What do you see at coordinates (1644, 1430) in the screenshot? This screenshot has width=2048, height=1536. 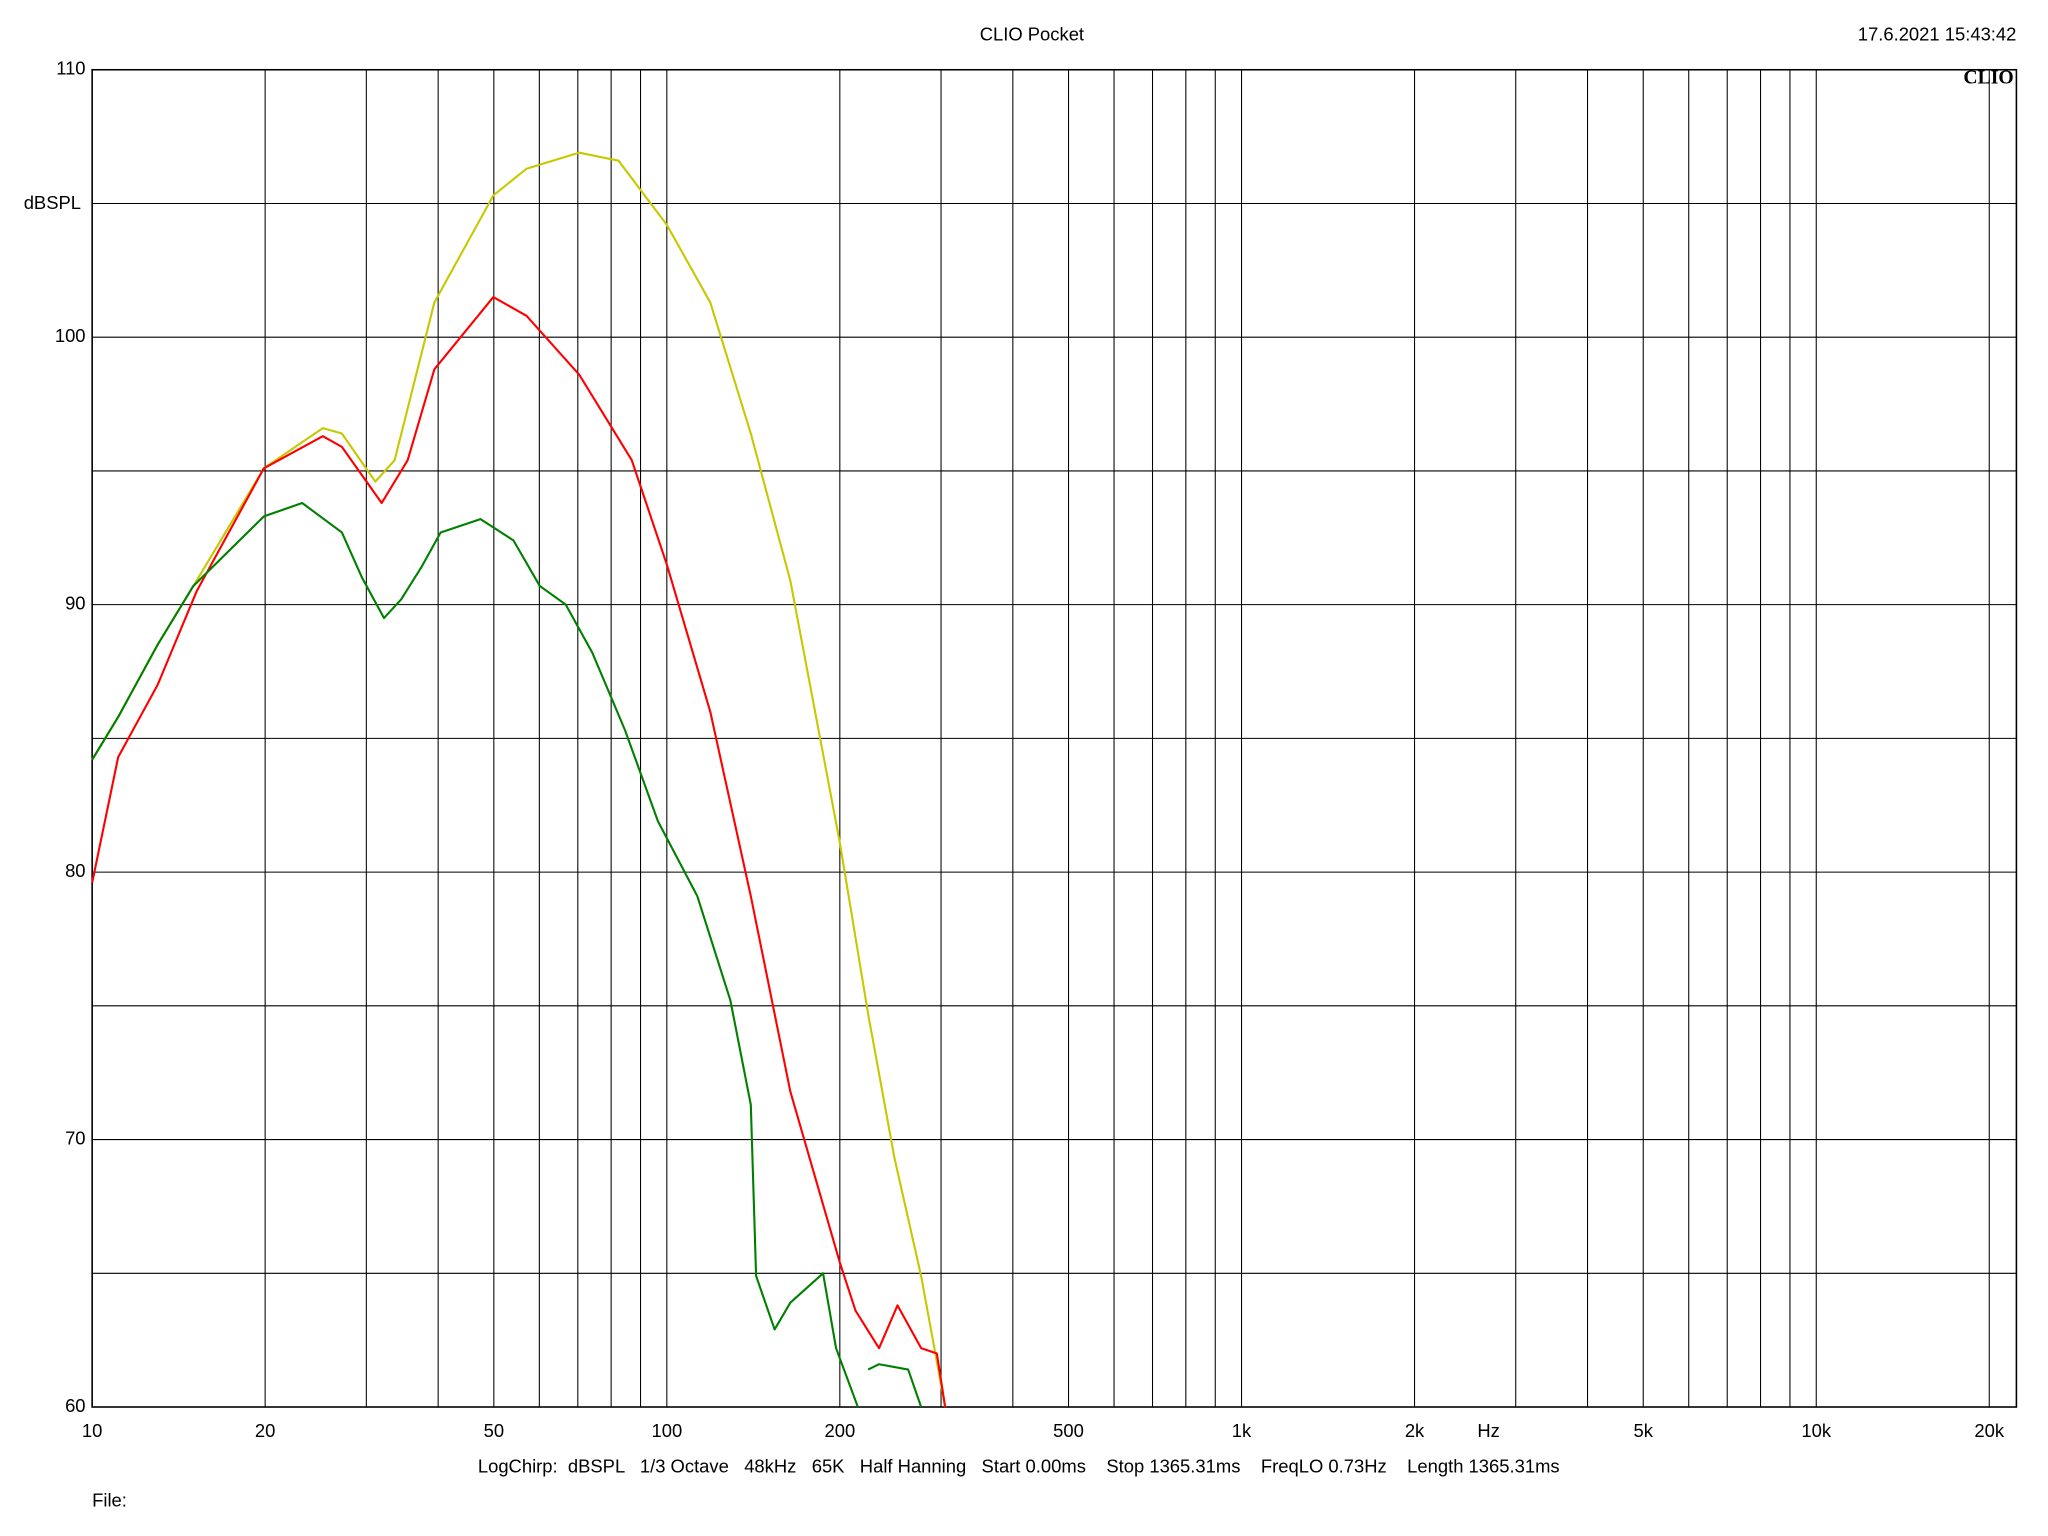 I see `x-tick-label: 5k` at bounding box center [1644, 1430].